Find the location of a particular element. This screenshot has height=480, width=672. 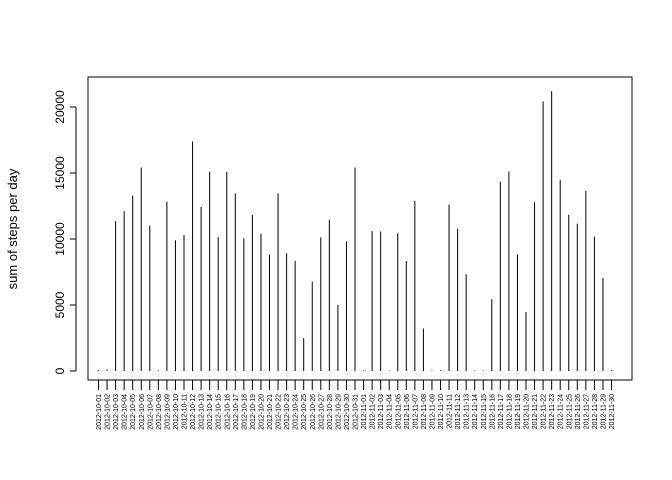

x-tick-label: 2012-11-03 is located at coordinates (381, 411).